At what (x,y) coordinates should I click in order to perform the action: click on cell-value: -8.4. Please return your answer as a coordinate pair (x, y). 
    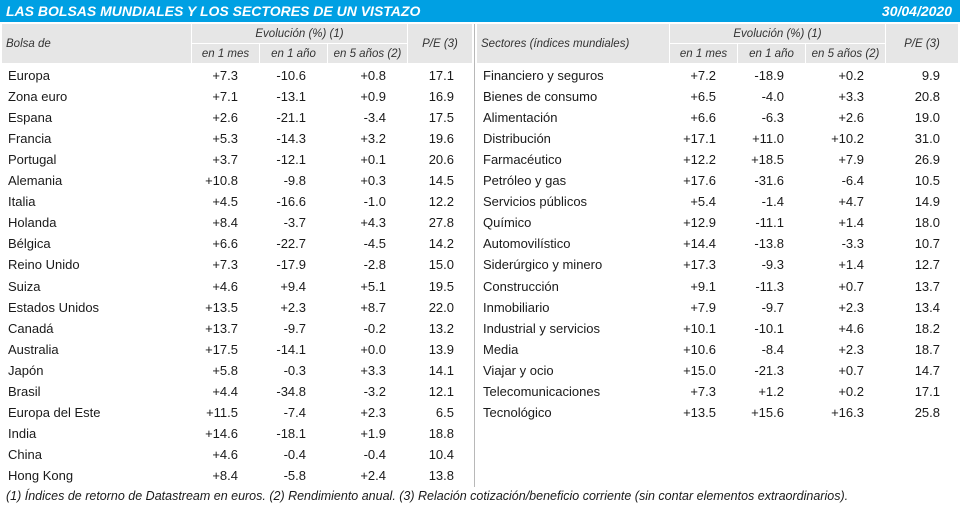
    Looking at the image, I should click on (772, 349).